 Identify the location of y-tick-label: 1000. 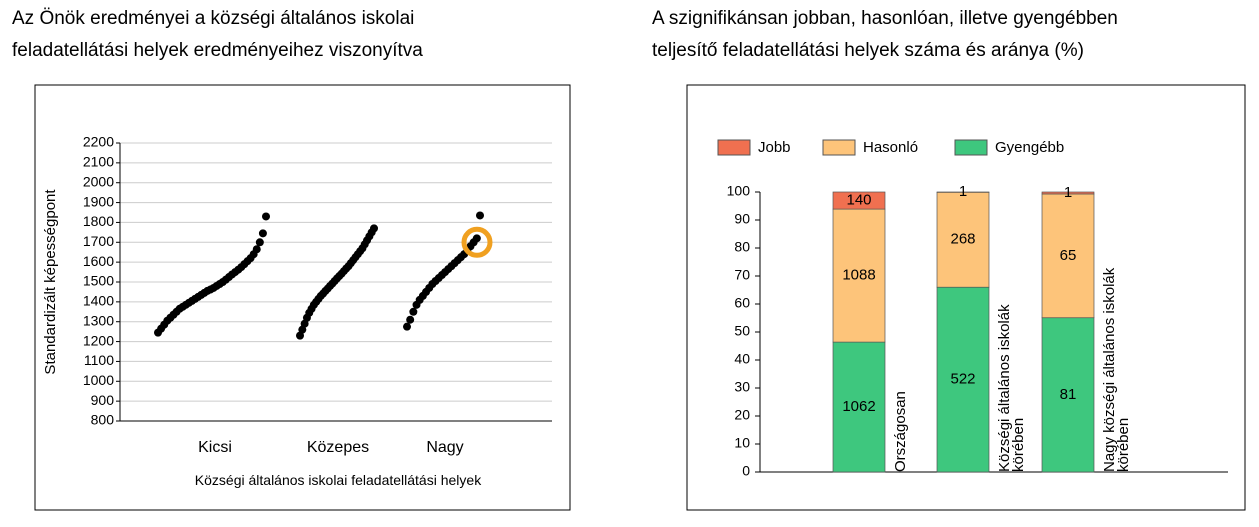
(98, 380).